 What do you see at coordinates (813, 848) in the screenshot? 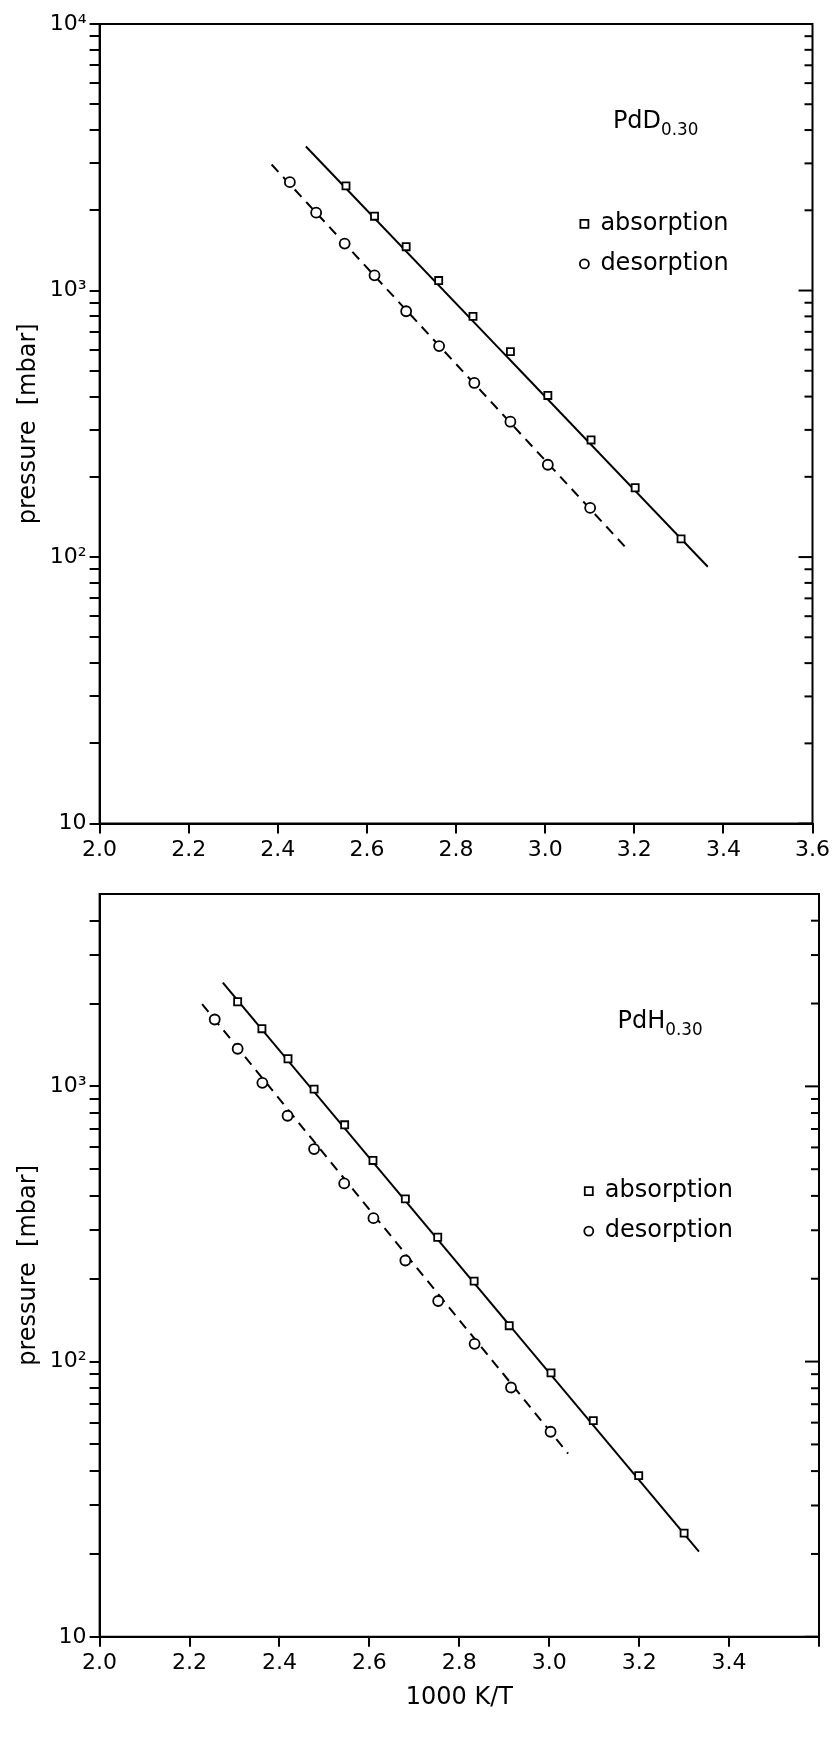
I see `x-tick-label: 3.6` at bounding box center [813, 848].